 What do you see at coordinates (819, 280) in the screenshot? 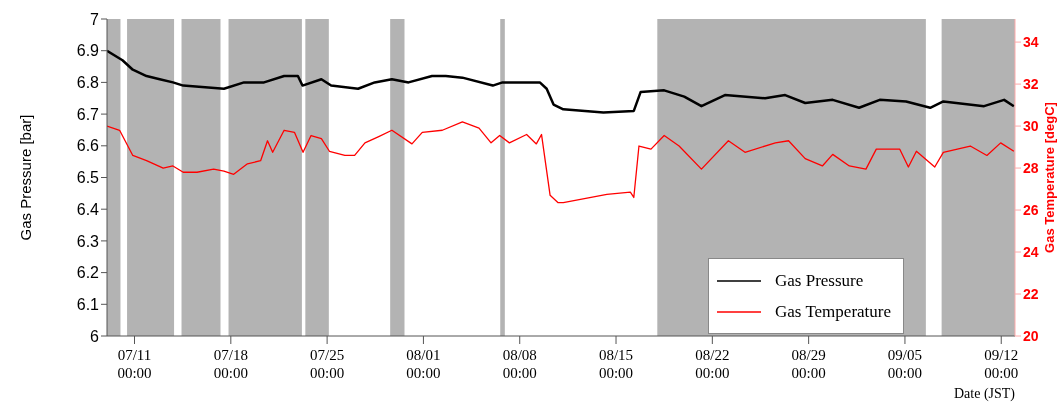
I see `legend-label: Gas Pressure` at bounding box center [819, 280].